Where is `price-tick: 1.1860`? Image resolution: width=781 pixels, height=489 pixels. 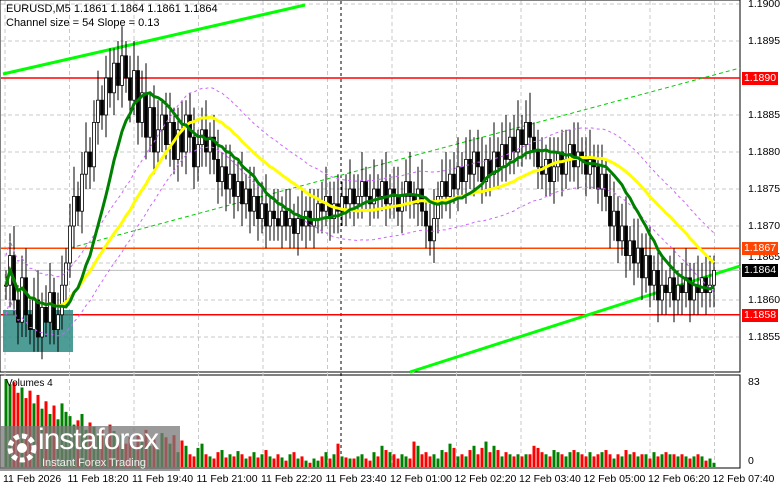 price-tick: 1.1860 is located at coordinates (764, 300).